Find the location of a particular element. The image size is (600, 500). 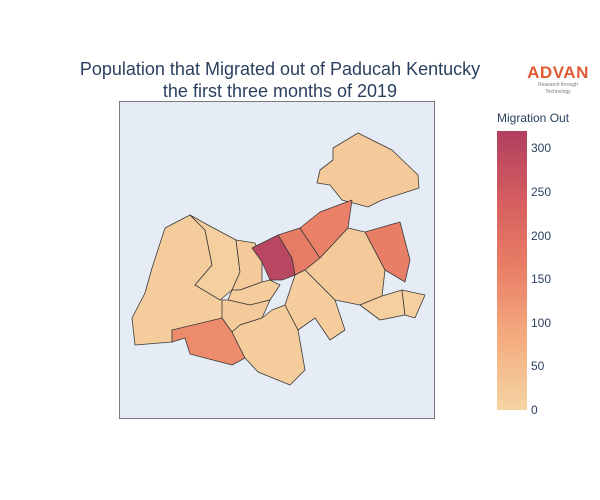

logo-wordmark: ADVAN is located at coordinates (558, 72).